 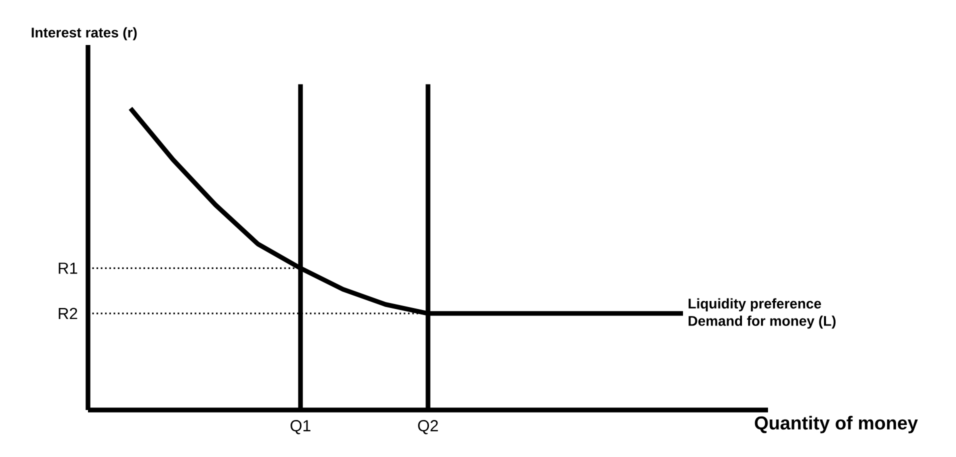 What do you see at coordinates (428, 427) in the screenshot?
I see `x-tick-label: Q2` at bounding box center [428, 427].